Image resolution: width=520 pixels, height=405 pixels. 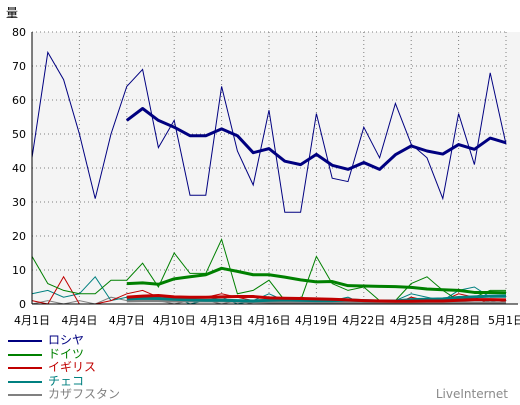 What do you see at coordinates (19, 134) in the screenshot?
I see `y-tick-label: 50` at bounding box center [19, 134].